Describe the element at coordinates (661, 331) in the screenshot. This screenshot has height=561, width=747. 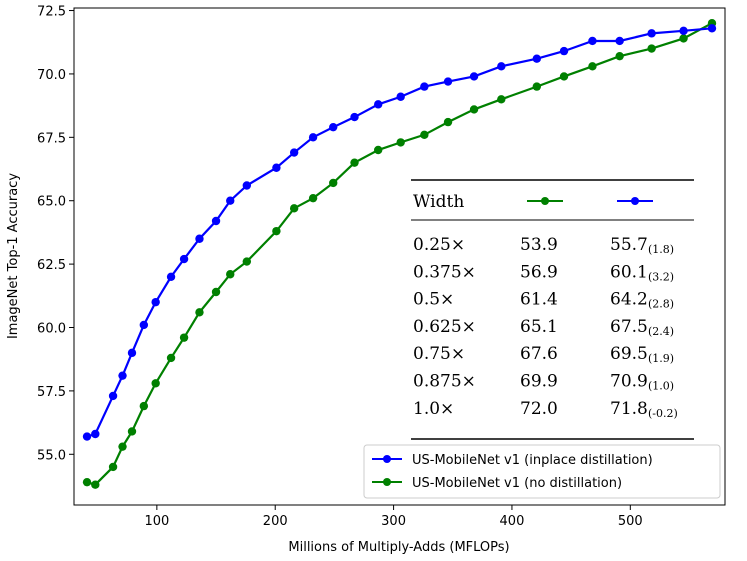
I see `table-cell-delta: (2.4)` at that location.